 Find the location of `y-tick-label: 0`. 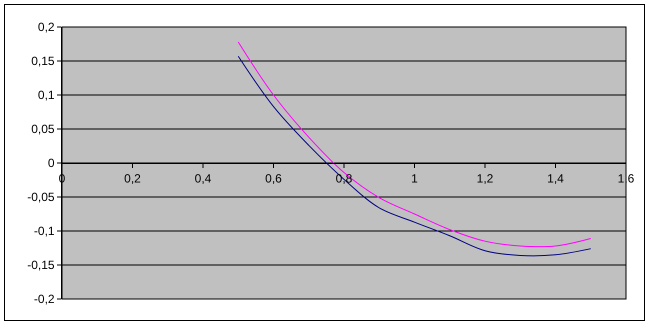

y-tick-label: 0 is located at coordinates (51, 163).